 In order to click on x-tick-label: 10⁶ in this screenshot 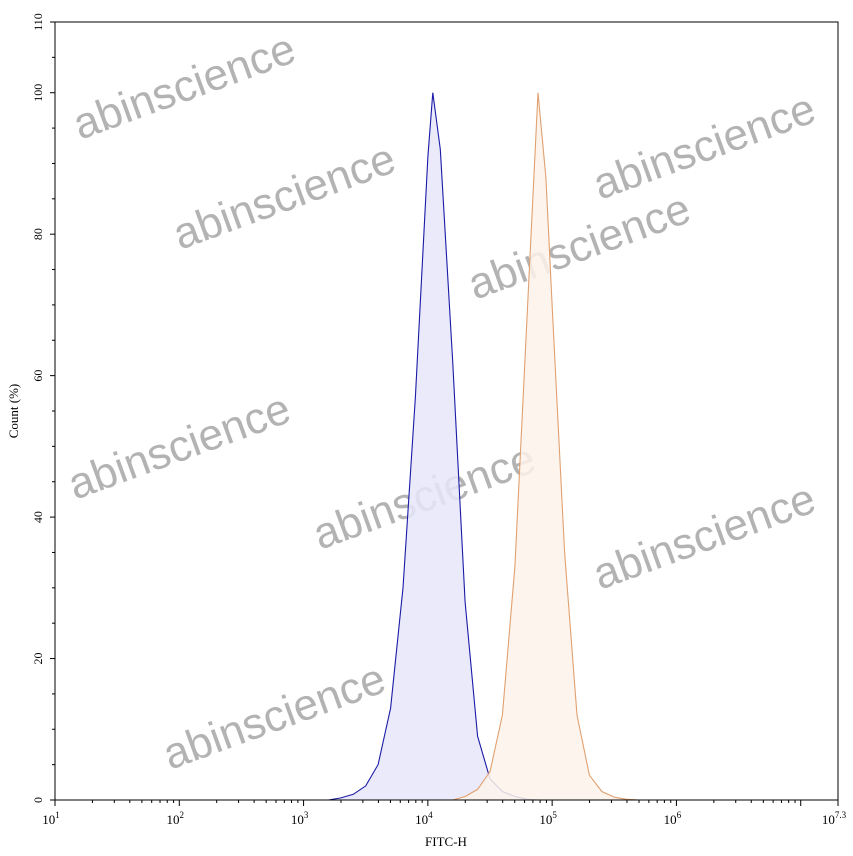, I will do `click(673, 818)`.